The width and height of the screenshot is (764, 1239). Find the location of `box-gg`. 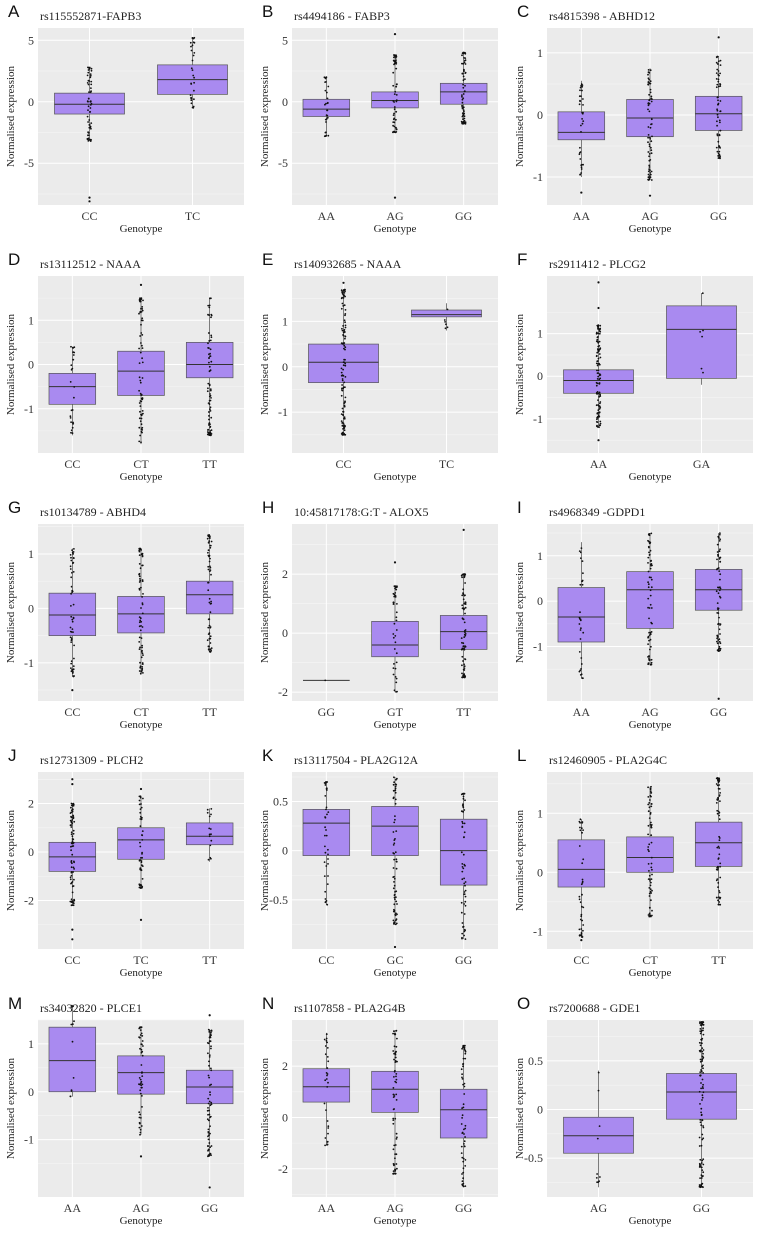

box-gg is located at coordinates (701, 1105).